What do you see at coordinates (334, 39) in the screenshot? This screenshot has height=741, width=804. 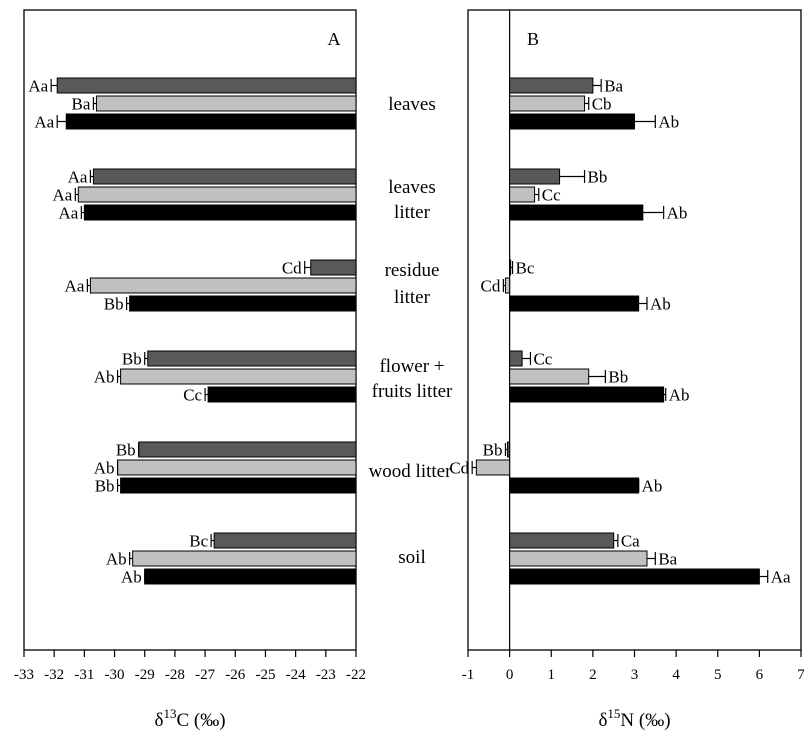 I see `panel-letter: A` at bounding box center [334, 39].